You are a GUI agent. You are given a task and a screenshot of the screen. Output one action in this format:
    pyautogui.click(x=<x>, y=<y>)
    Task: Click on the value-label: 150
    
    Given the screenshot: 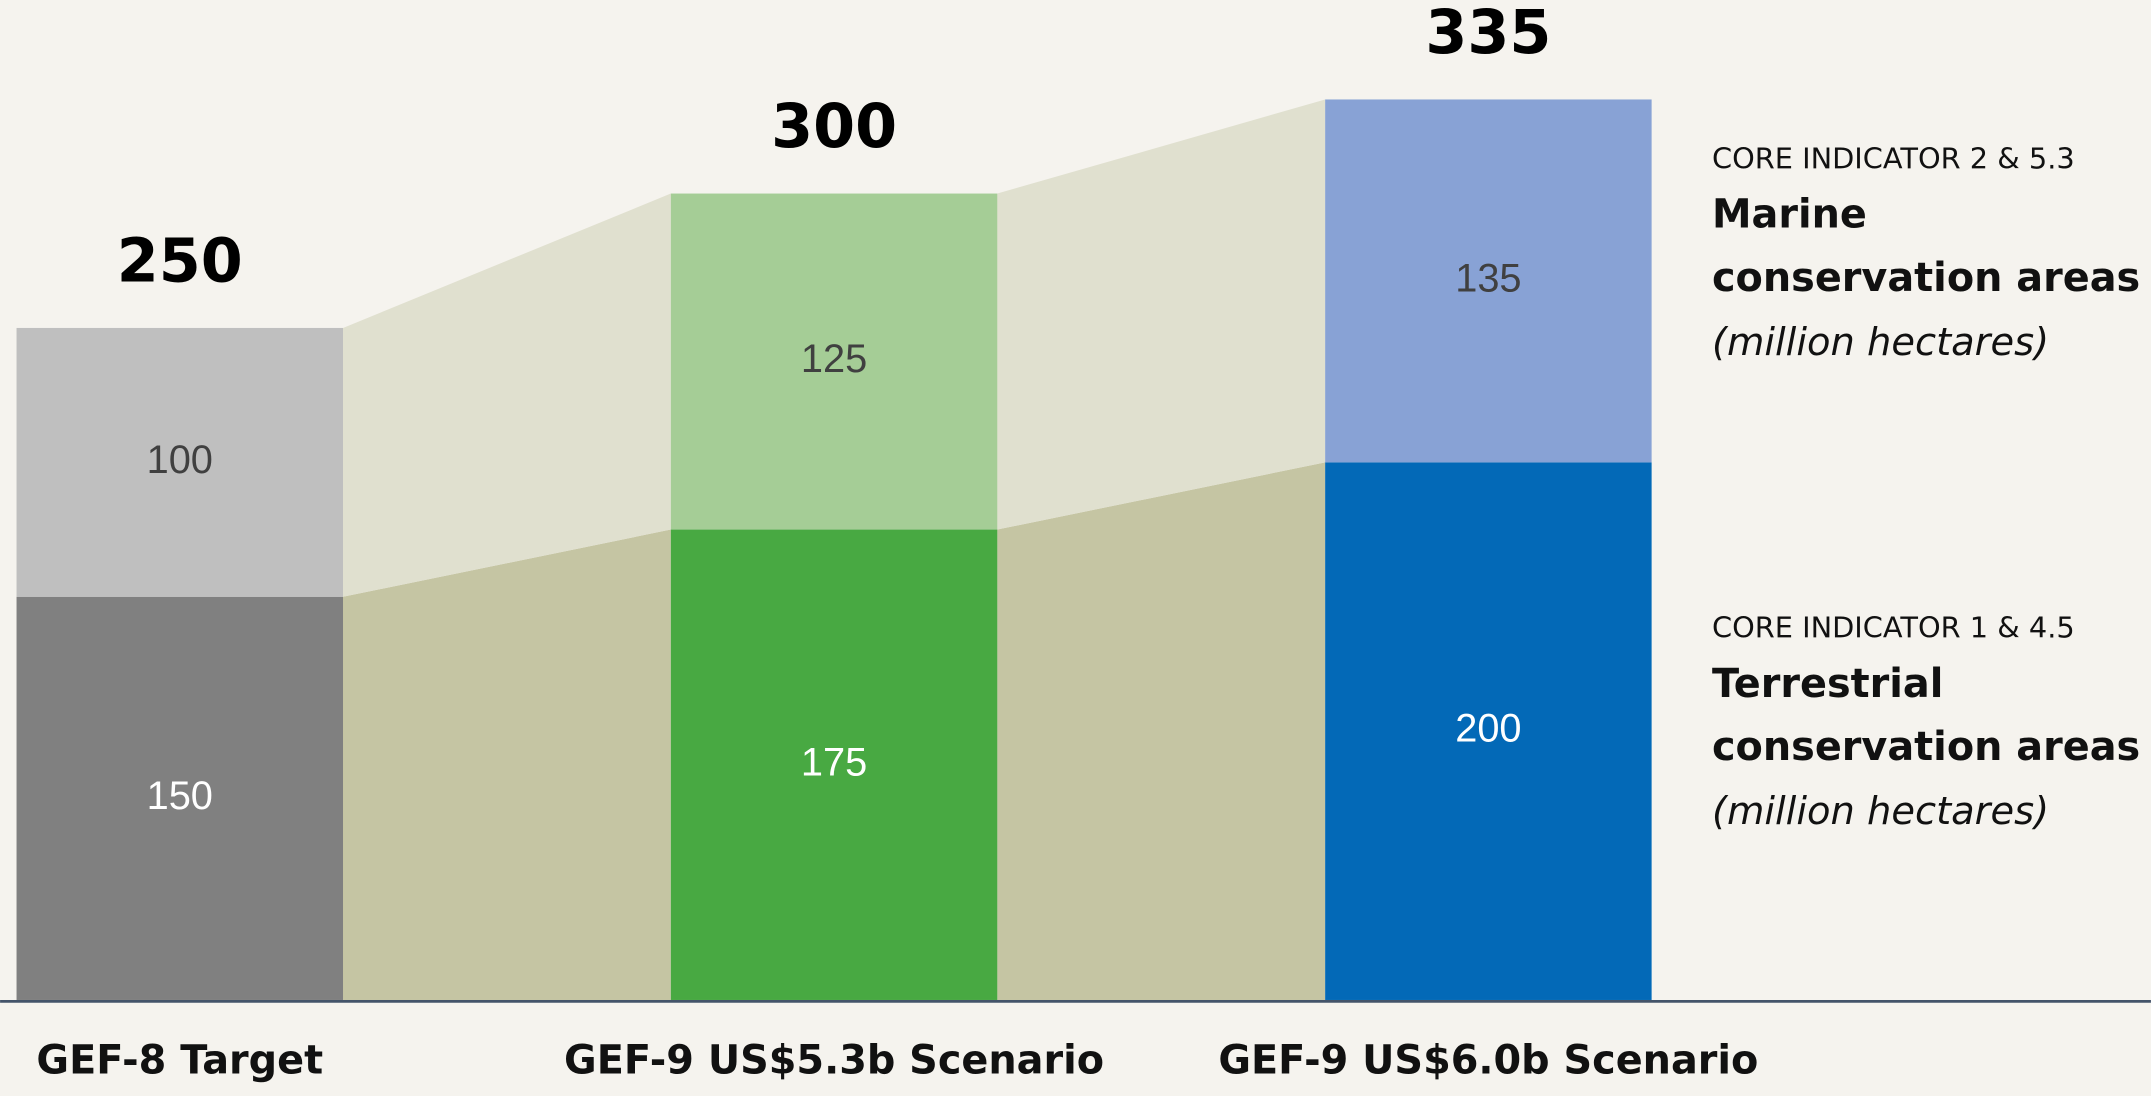 What is the action you would take?
    pyautogui.click(x=180, y=796)
    